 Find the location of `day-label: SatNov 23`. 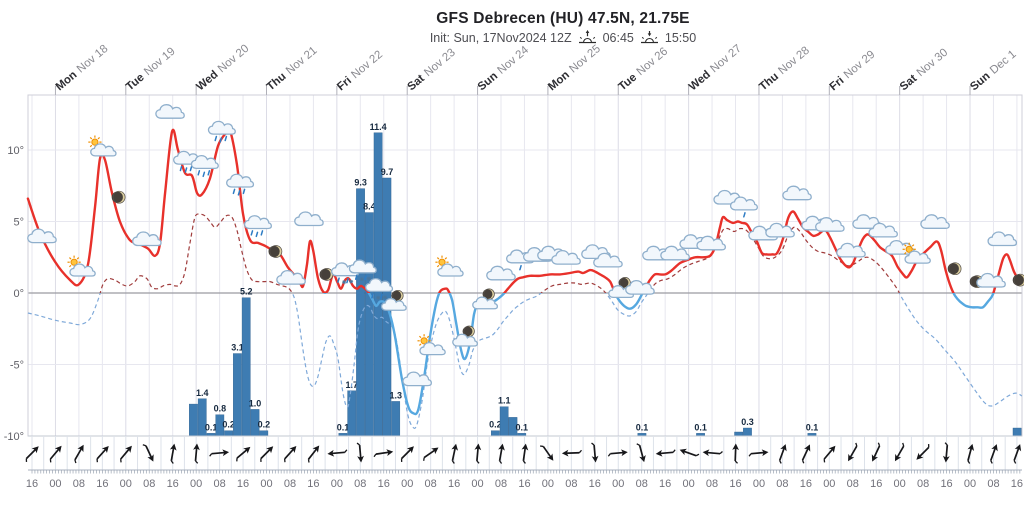

day-label: SatNov 23 is located at coordinates (431, 70).